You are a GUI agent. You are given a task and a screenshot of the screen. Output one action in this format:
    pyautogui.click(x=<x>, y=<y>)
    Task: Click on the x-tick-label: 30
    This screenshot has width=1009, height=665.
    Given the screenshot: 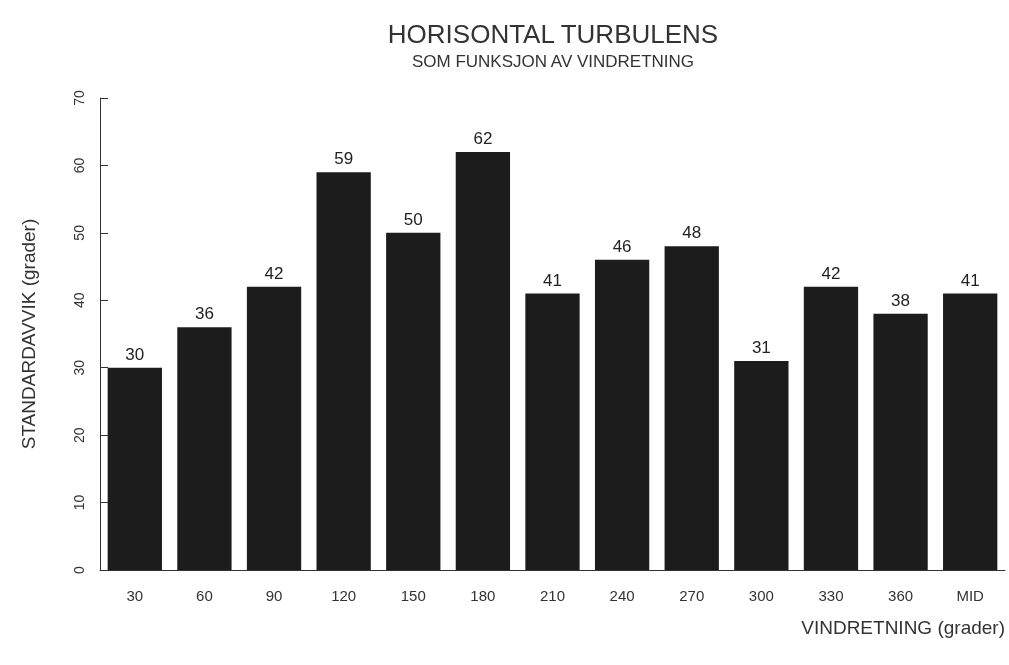 What is the action you would take?
    pyautogui.click(x=135, y=595)
    